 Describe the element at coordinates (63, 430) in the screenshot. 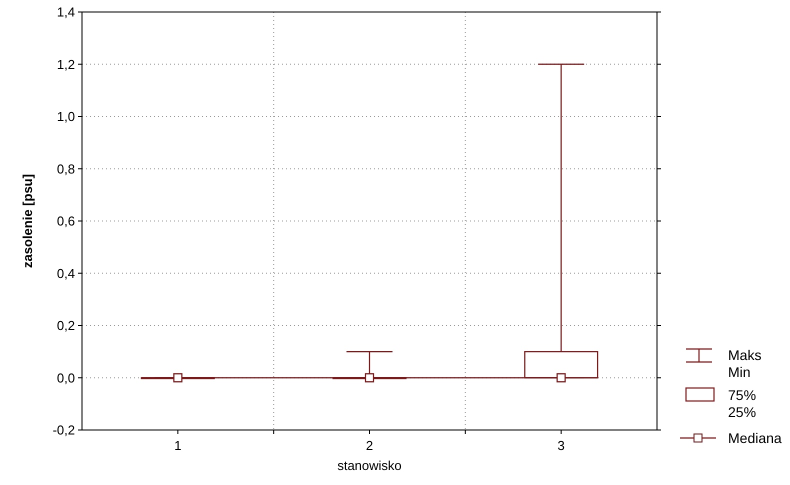

I see `y-tick-label: -0,2` at that location.